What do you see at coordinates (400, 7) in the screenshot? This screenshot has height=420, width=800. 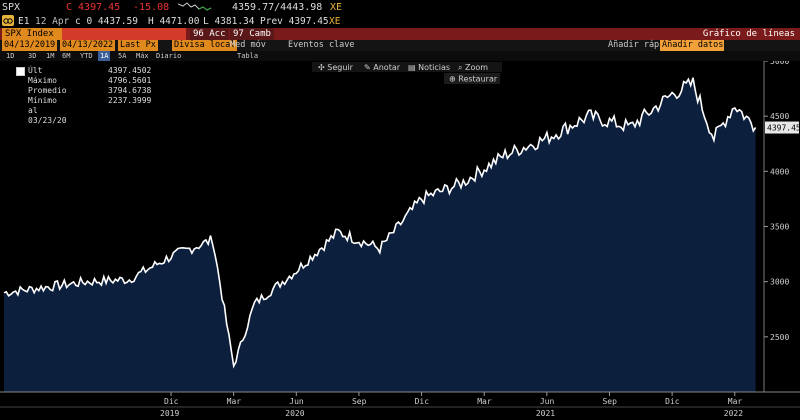 I see `ticker-row: SPX C 4397.45 -15.08 4359.77/4443.98 XE` at bounding box center [400, 7].